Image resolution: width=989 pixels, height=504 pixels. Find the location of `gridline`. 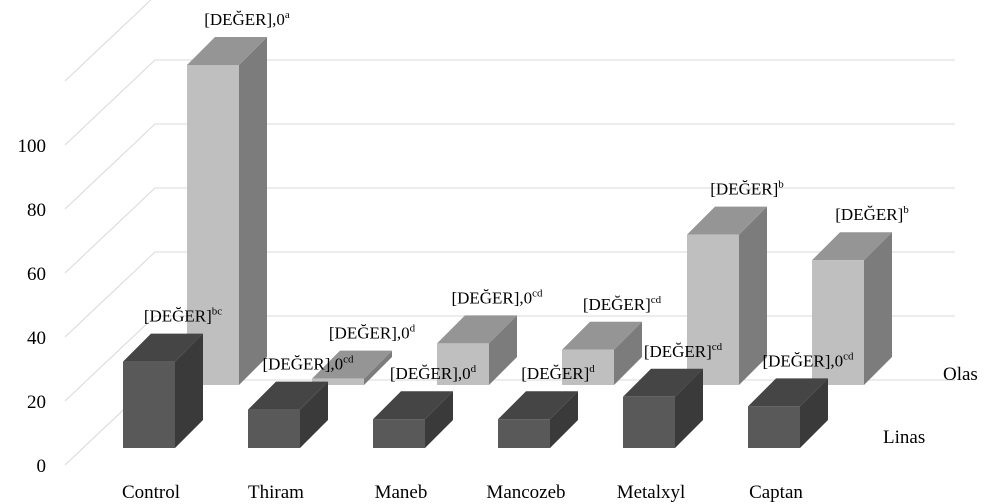

gridline is located at coordinates (108, 41).